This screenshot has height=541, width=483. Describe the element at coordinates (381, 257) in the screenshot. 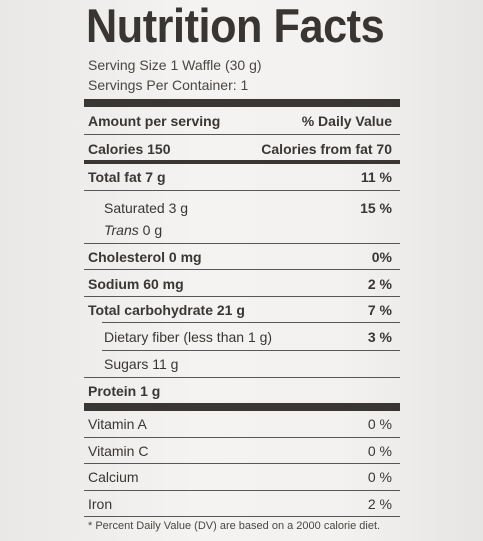

I see `cholesterol-dv: 0%` at that location.